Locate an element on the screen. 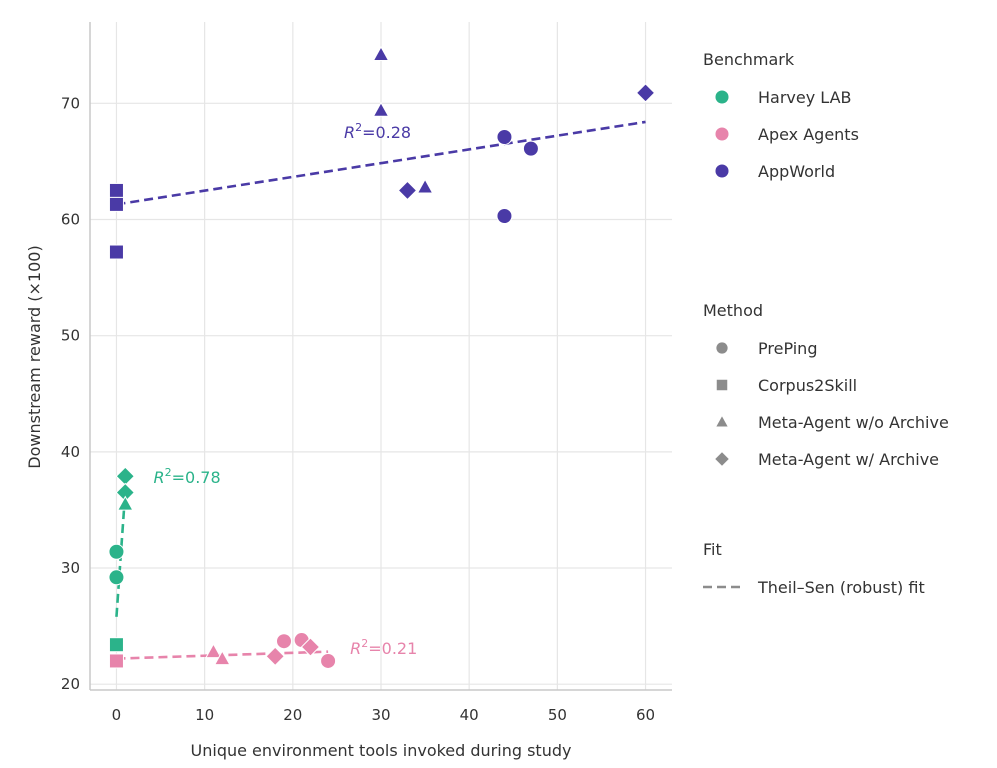  y-tick-label: 70 is located at coordinates (70, 103).